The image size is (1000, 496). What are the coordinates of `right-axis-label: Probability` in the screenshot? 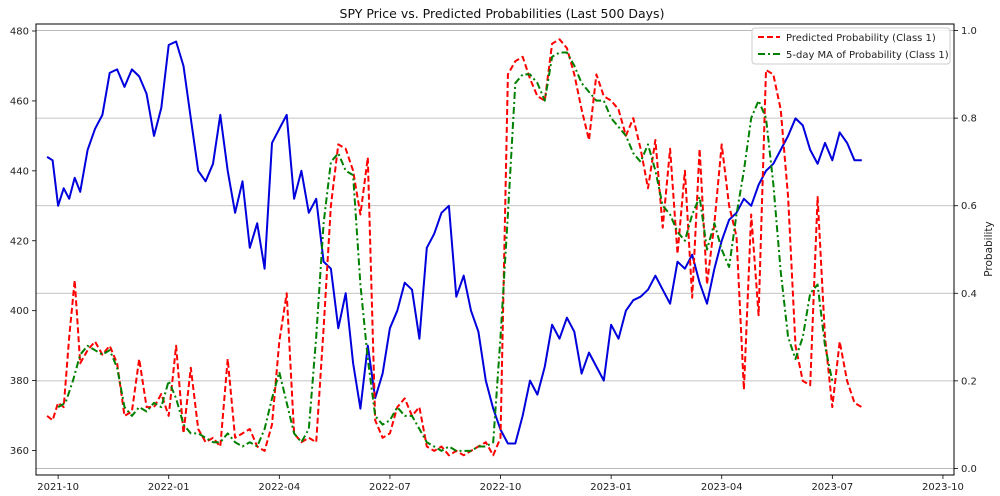 It's located at (989, 249).